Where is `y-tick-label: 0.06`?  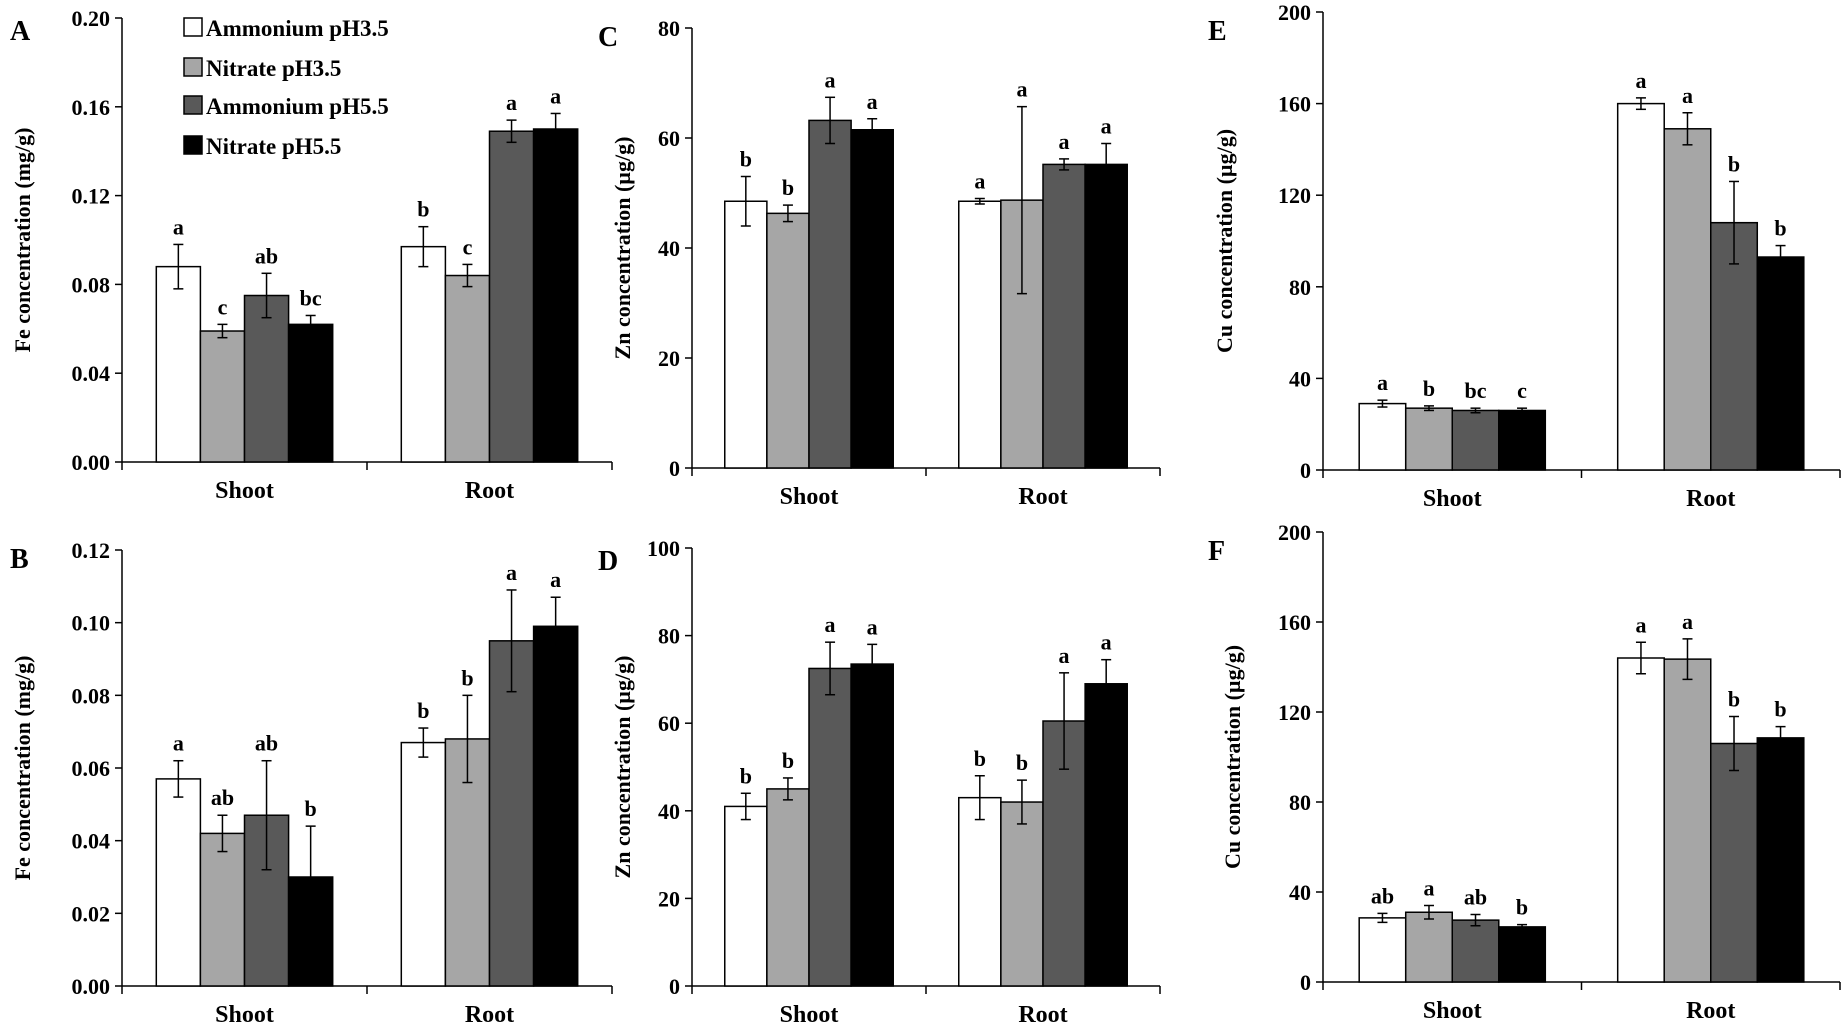 y-tick-label: 0.06 is located at coordinates (91, 768).